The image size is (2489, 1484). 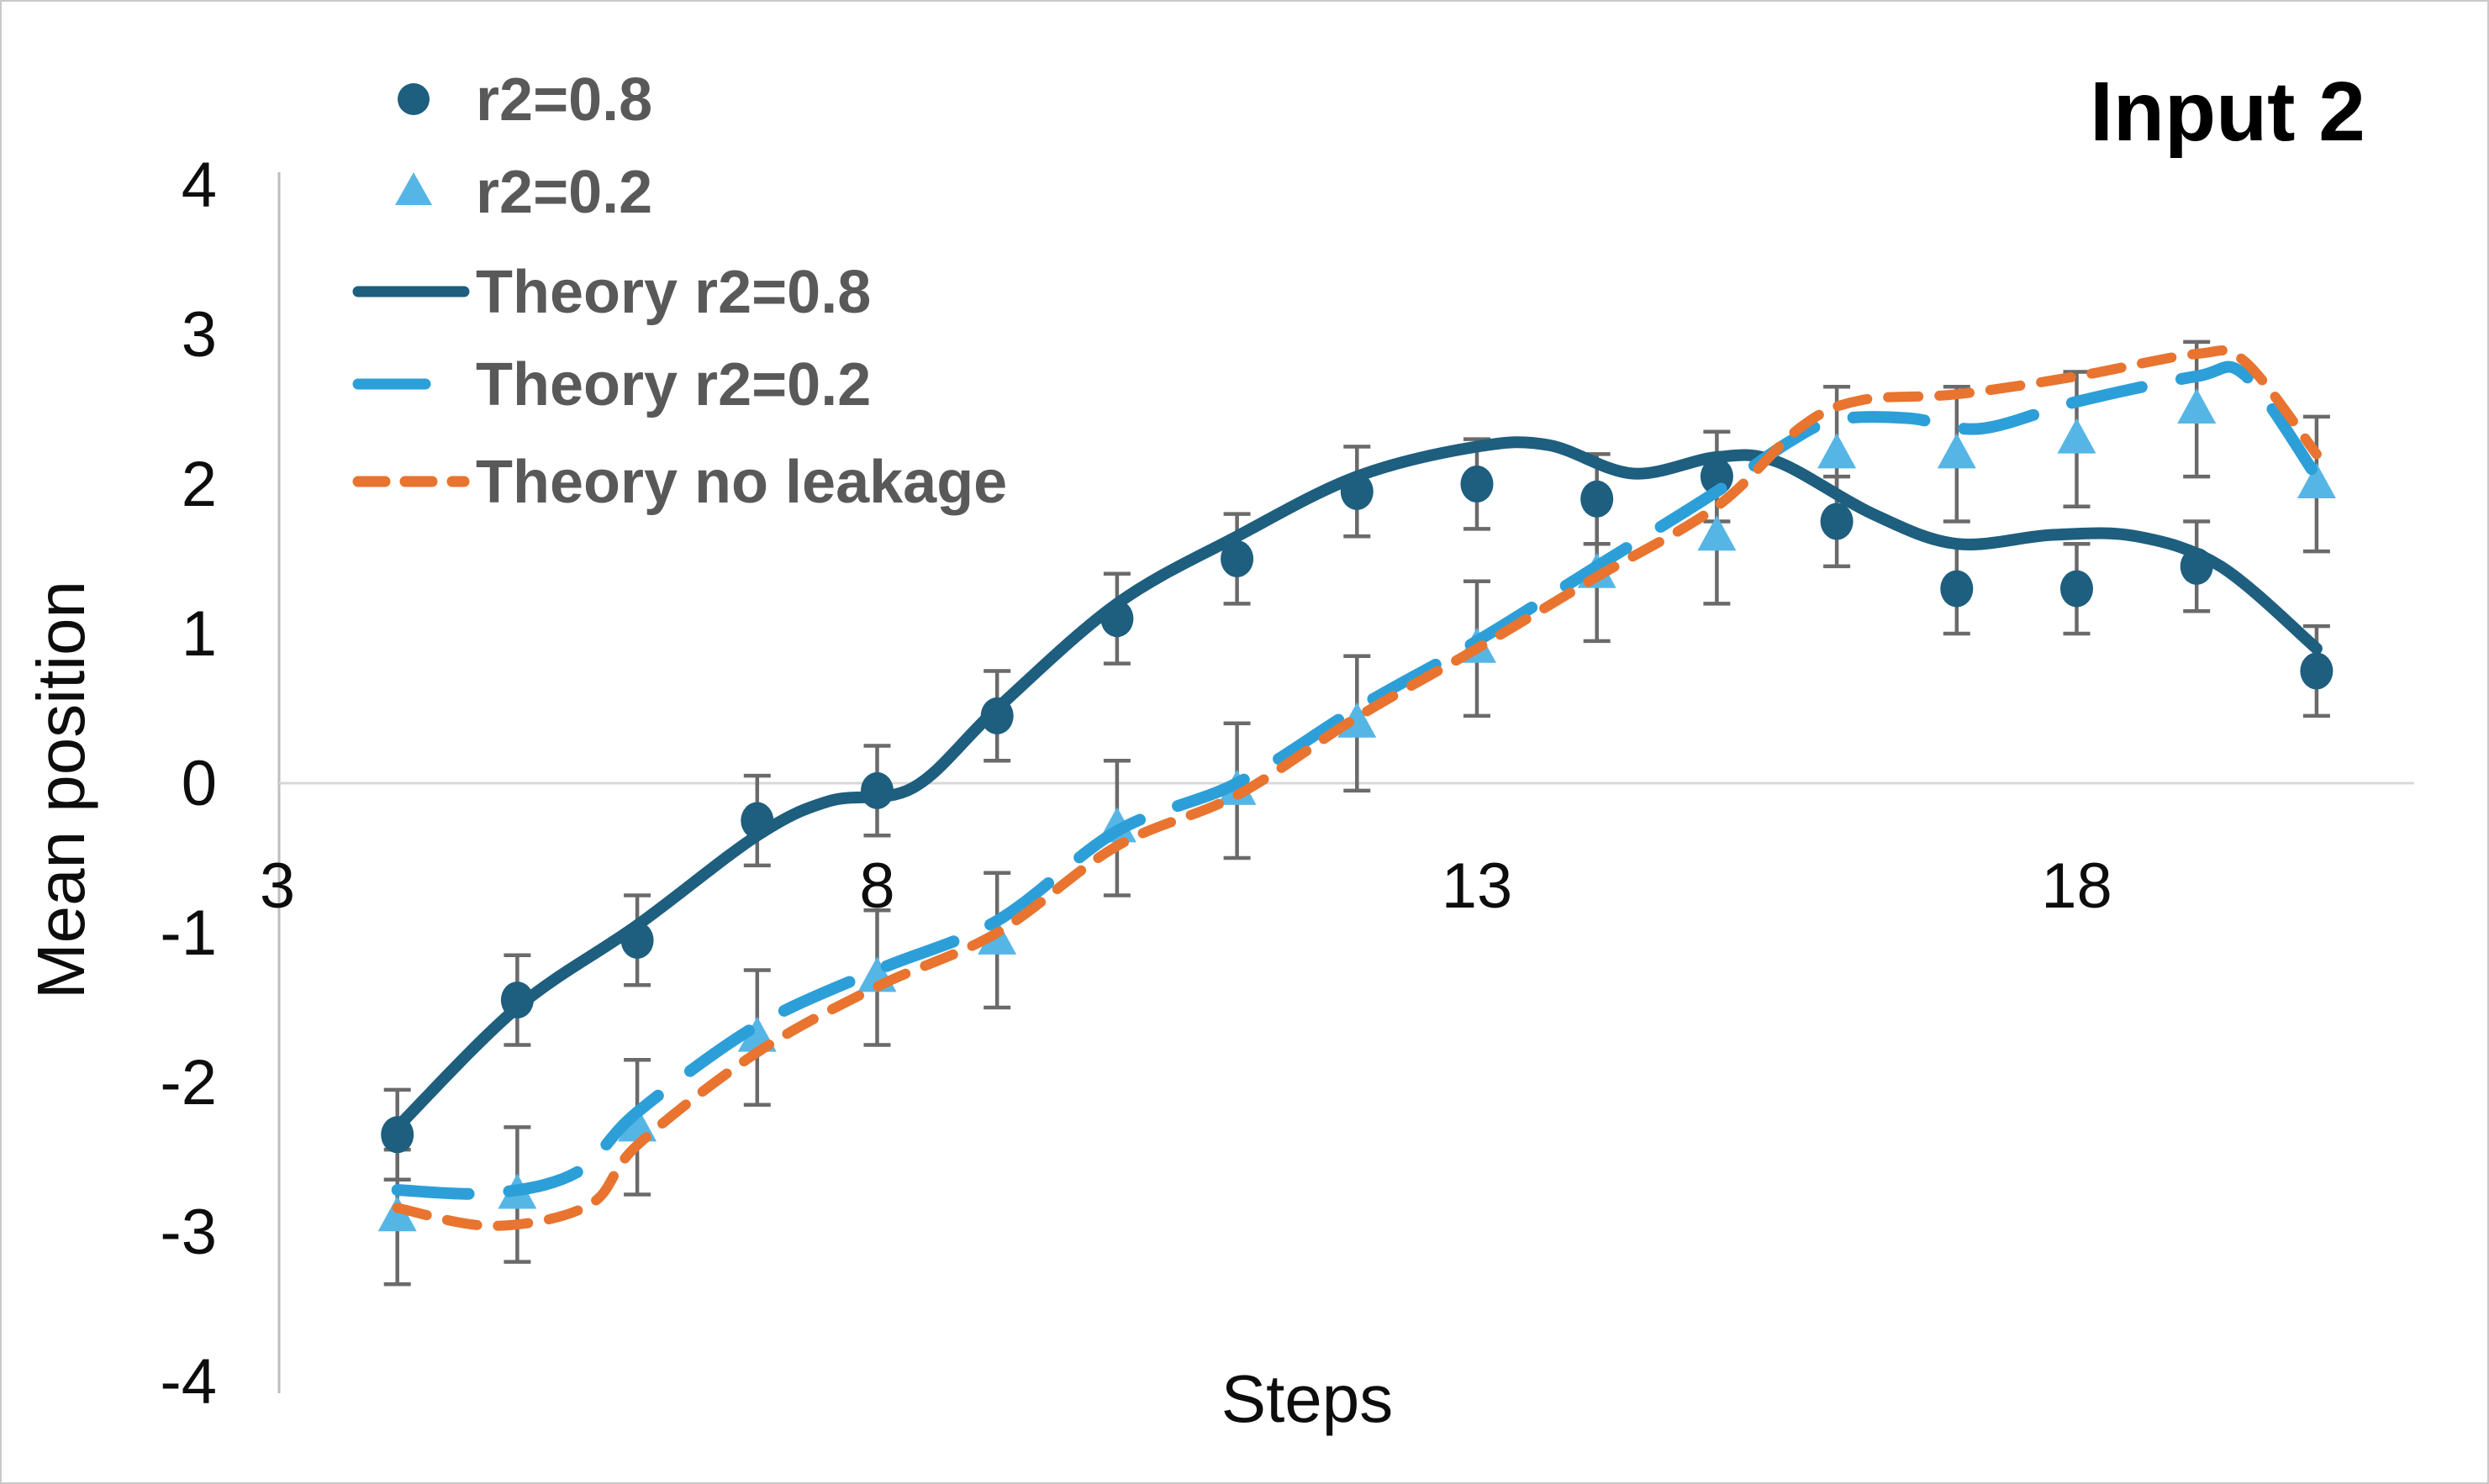 What do you see at coordinates (188, 1232) in the screenshot?
I see `y-tick-label: -3` at bounding box center [188, 1232].